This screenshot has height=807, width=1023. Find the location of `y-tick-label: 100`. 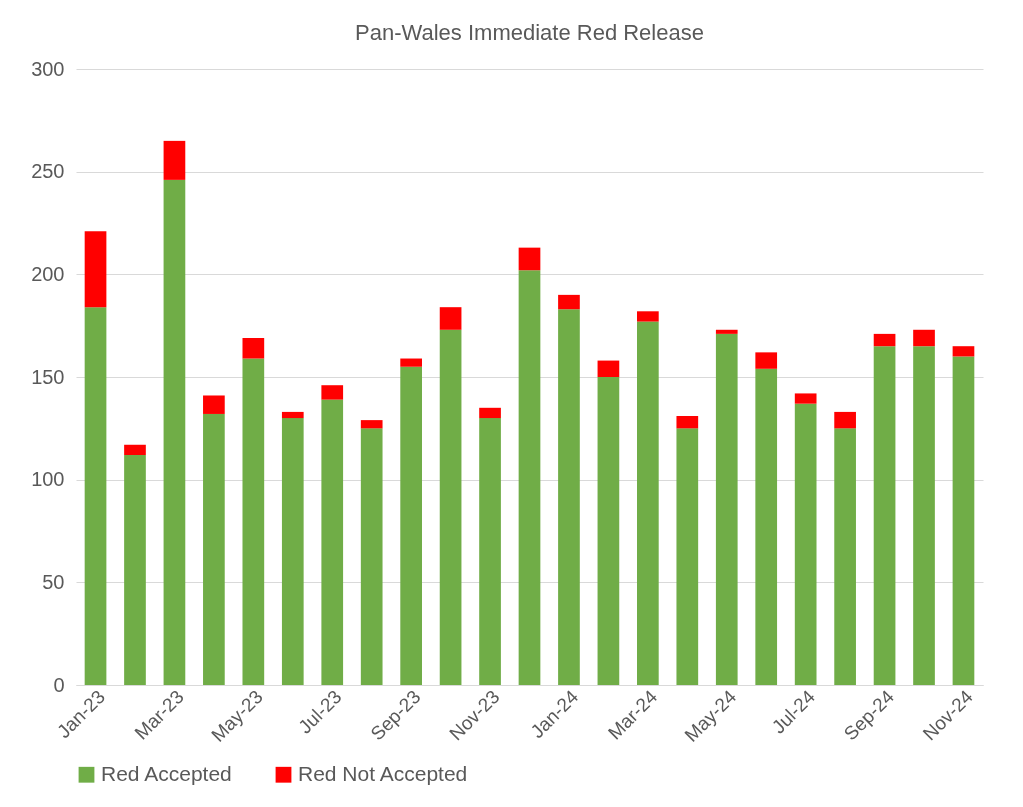

y-tick-label: 100 is located at coordinates (48, 479).